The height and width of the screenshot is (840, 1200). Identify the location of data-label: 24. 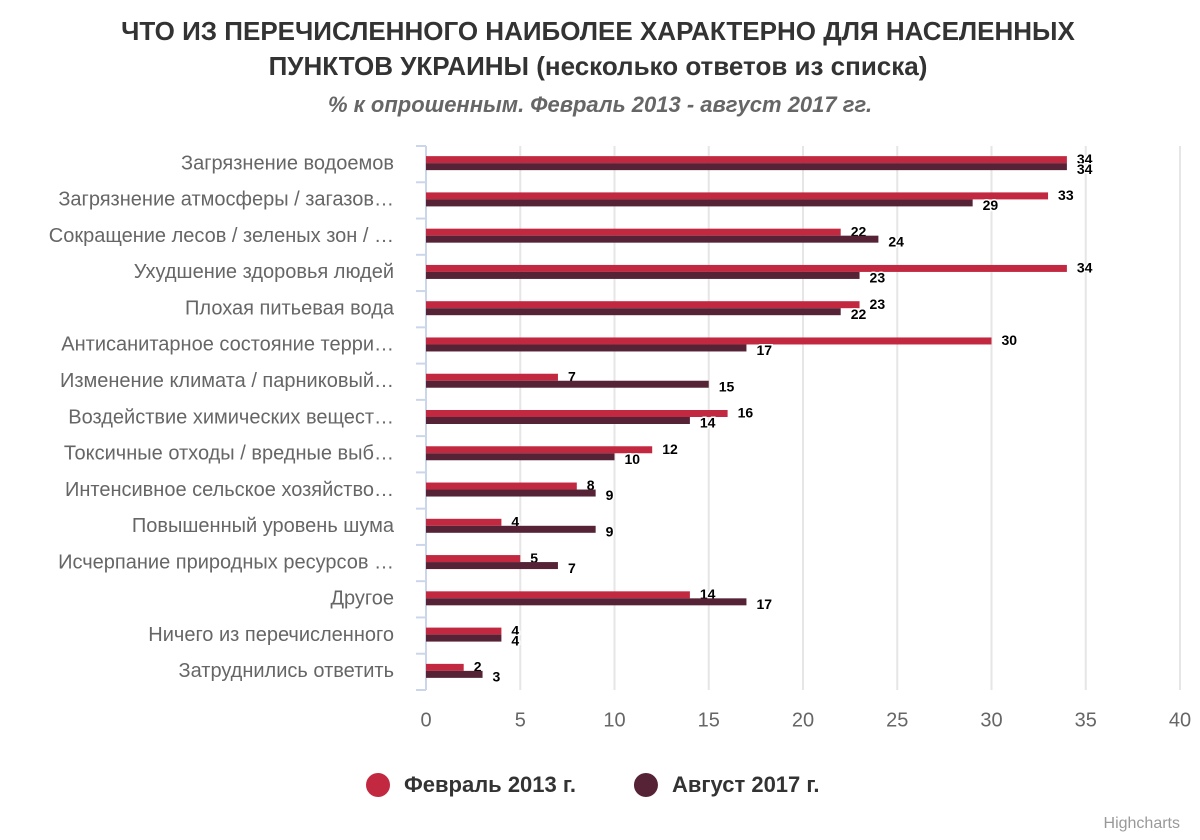
(896, 241).